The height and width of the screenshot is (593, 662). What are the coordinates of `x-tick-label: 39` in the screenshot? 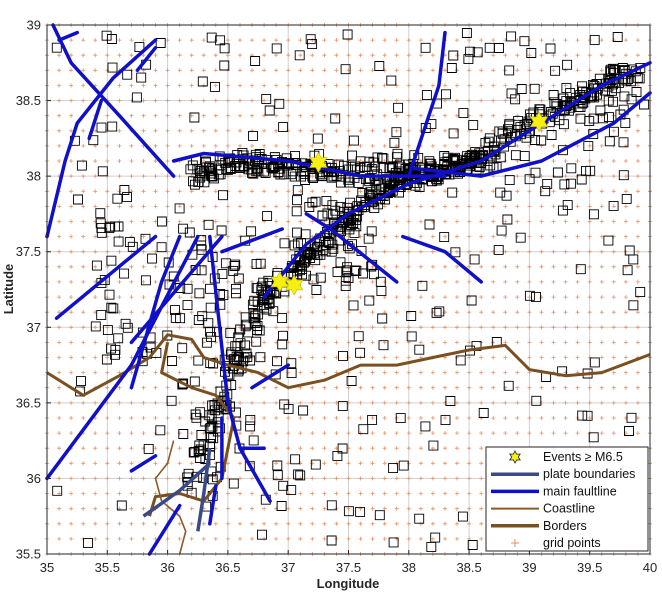 It's located at (529, 567).